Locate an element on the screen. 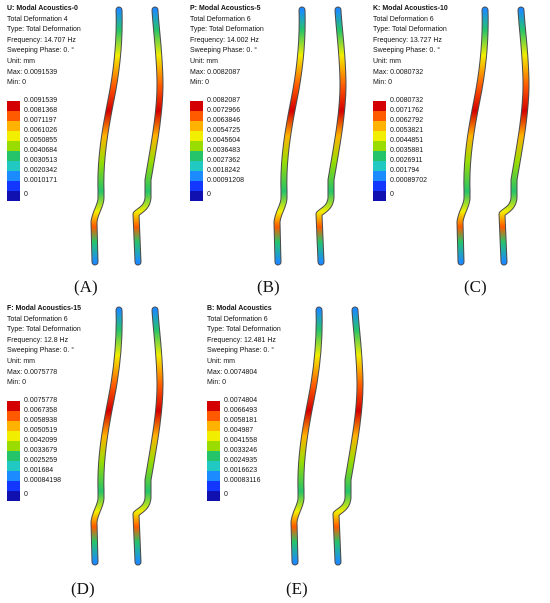 This screenshot has width=550, height=603. legend-value-label: 0.0091539 is located at coordinates (41, 100).